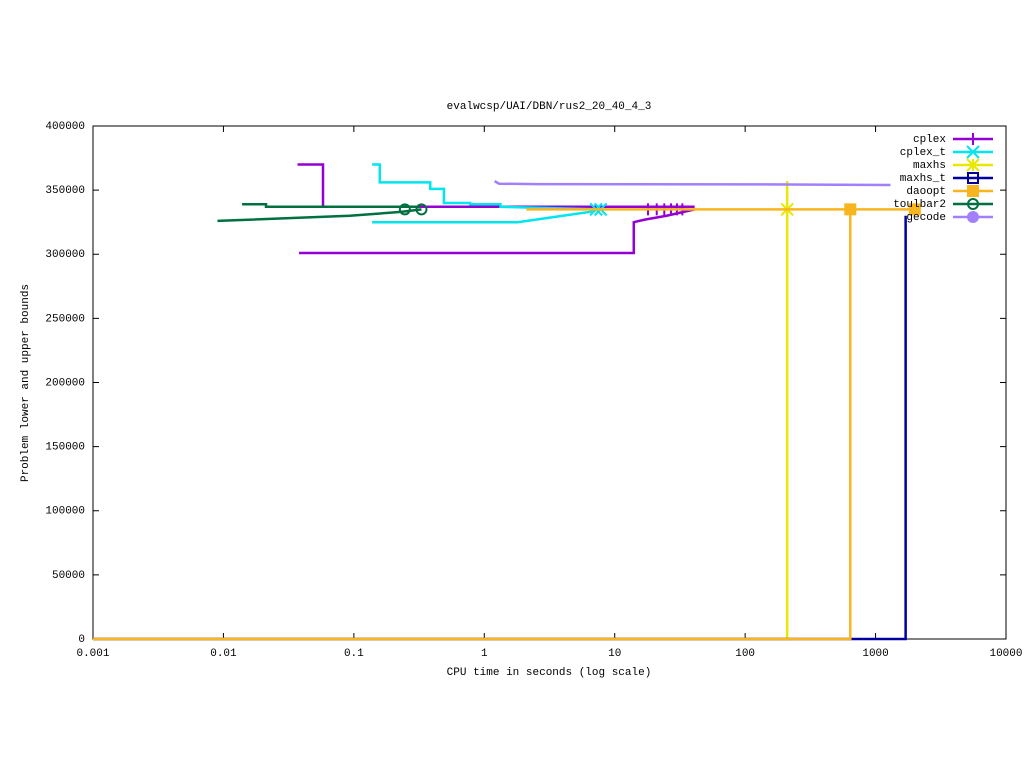 The height and width of the screenshot is (768, 1024). I want to click on legend-label: toulbar2, so click(919, 205).